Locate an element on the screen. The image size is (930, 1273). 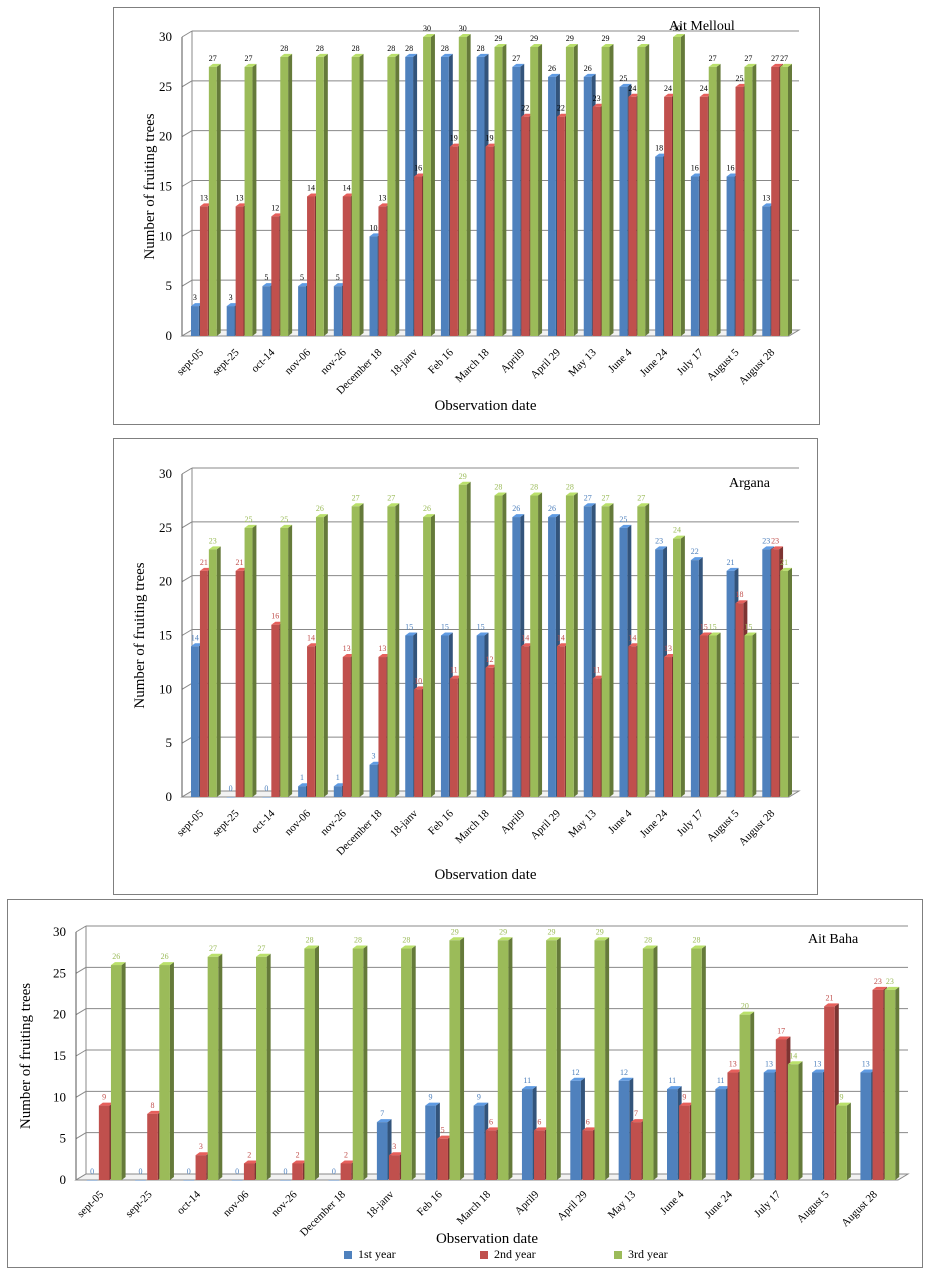
data-label: 9 is located at coordinates (104, 1097).